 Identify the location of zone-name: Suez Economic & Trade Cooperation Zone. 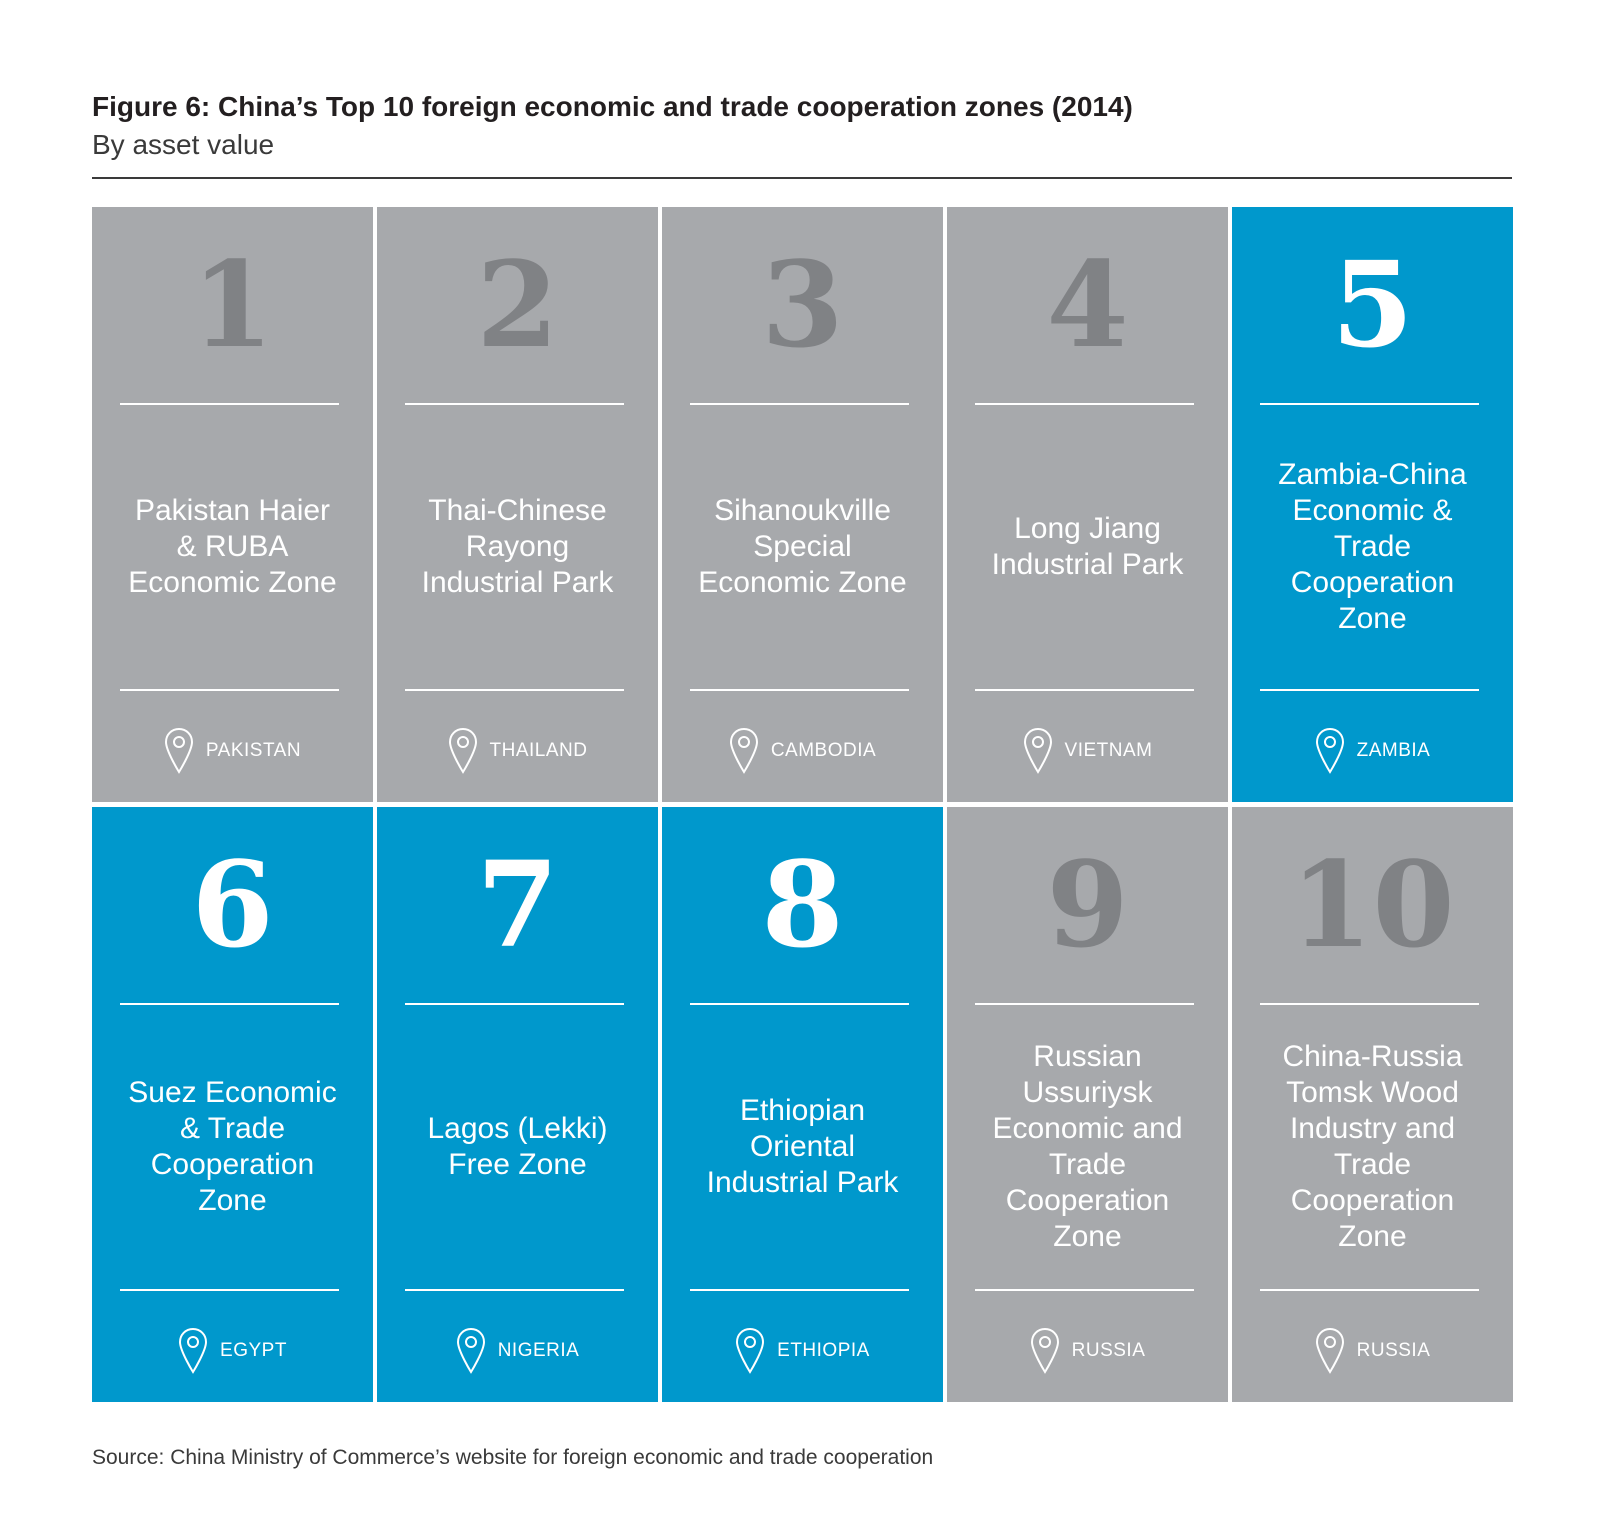
(232, 1147).